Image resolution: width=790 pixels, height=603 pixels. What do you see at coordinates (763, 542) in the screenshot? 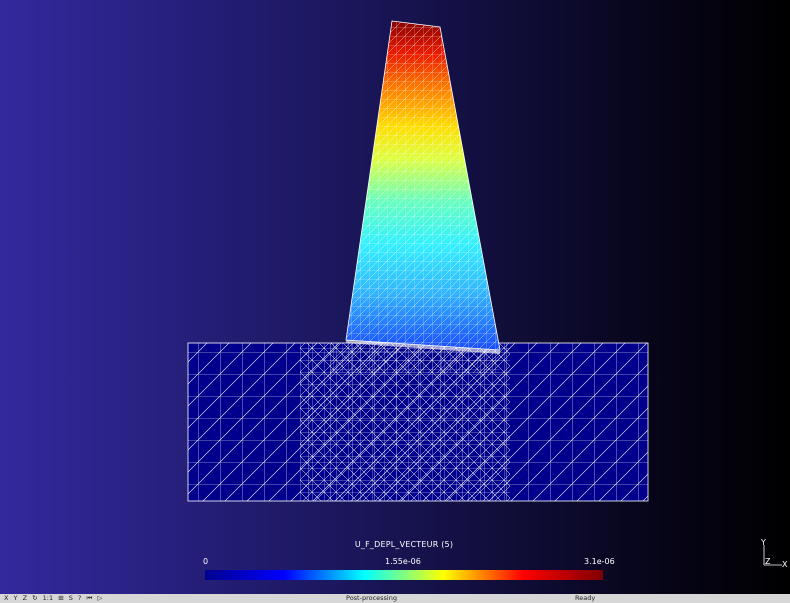
I see `axis-y-label: Y` at bounding box center [763, 542].